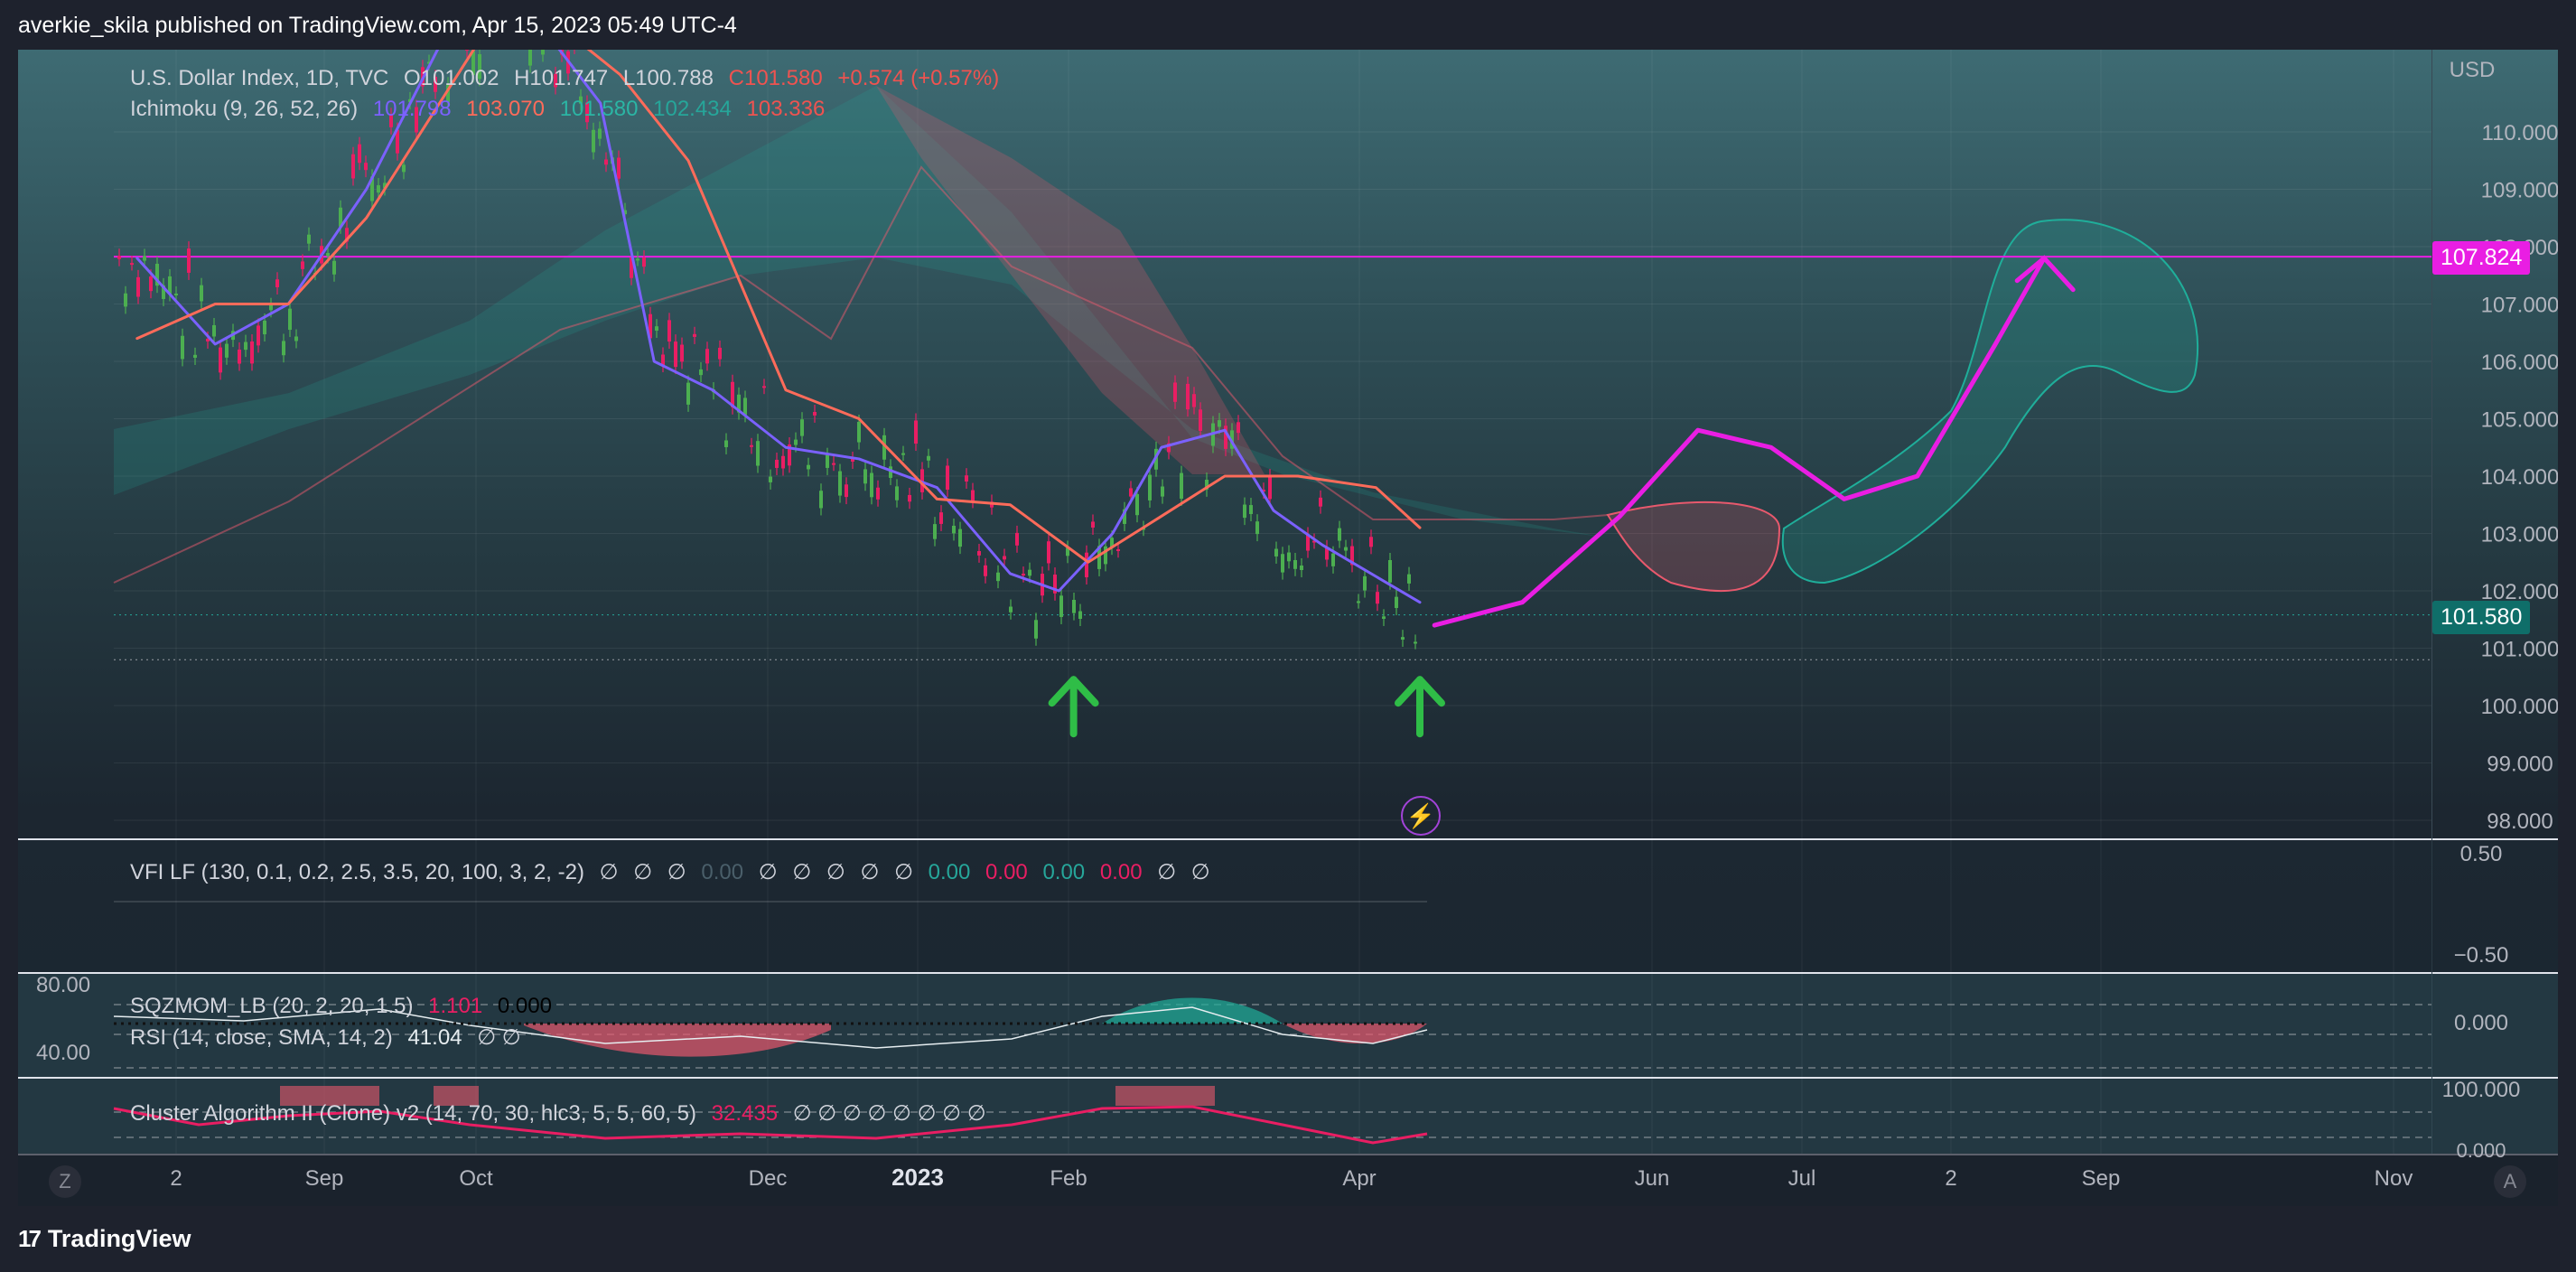  What do you see at coordinates (2519, 592) in the screenshot?
I see `price-tick-label: 102.000` at bounding box center [2519, 592].